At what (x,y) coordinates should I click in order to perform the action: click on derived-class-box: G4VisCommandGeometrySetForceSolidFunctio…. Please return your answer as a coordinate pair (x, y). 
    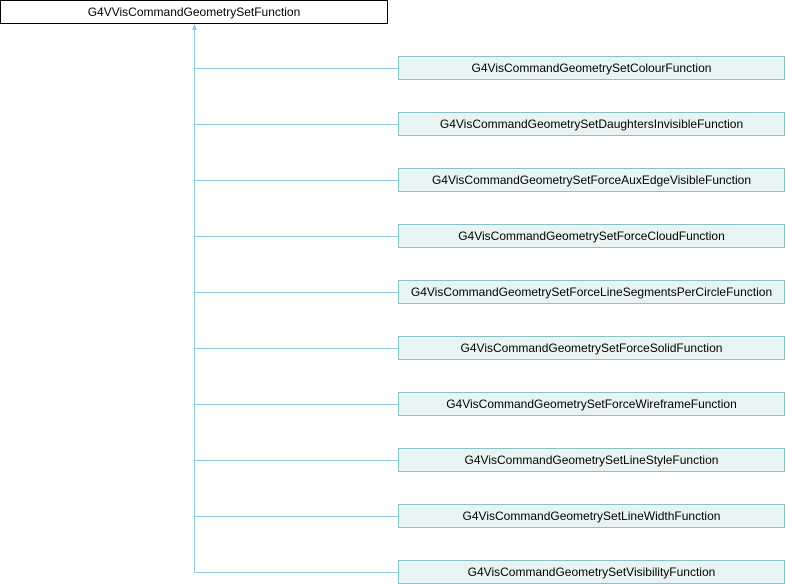
    Looking at the image, I should click on (591, 348).